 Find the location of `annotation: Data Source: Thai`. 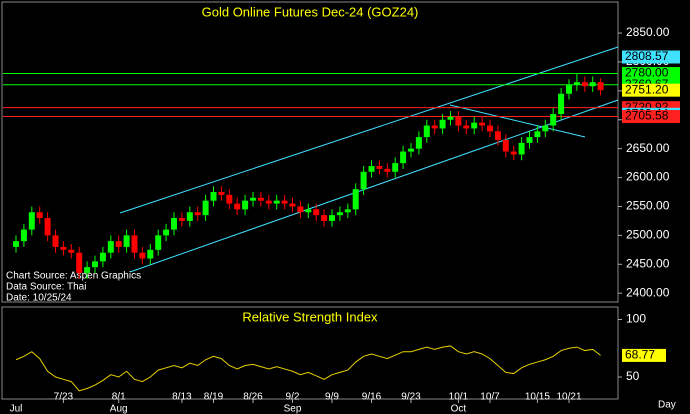

annotation: Data Source: Thai is located at coordinates (46, 287).